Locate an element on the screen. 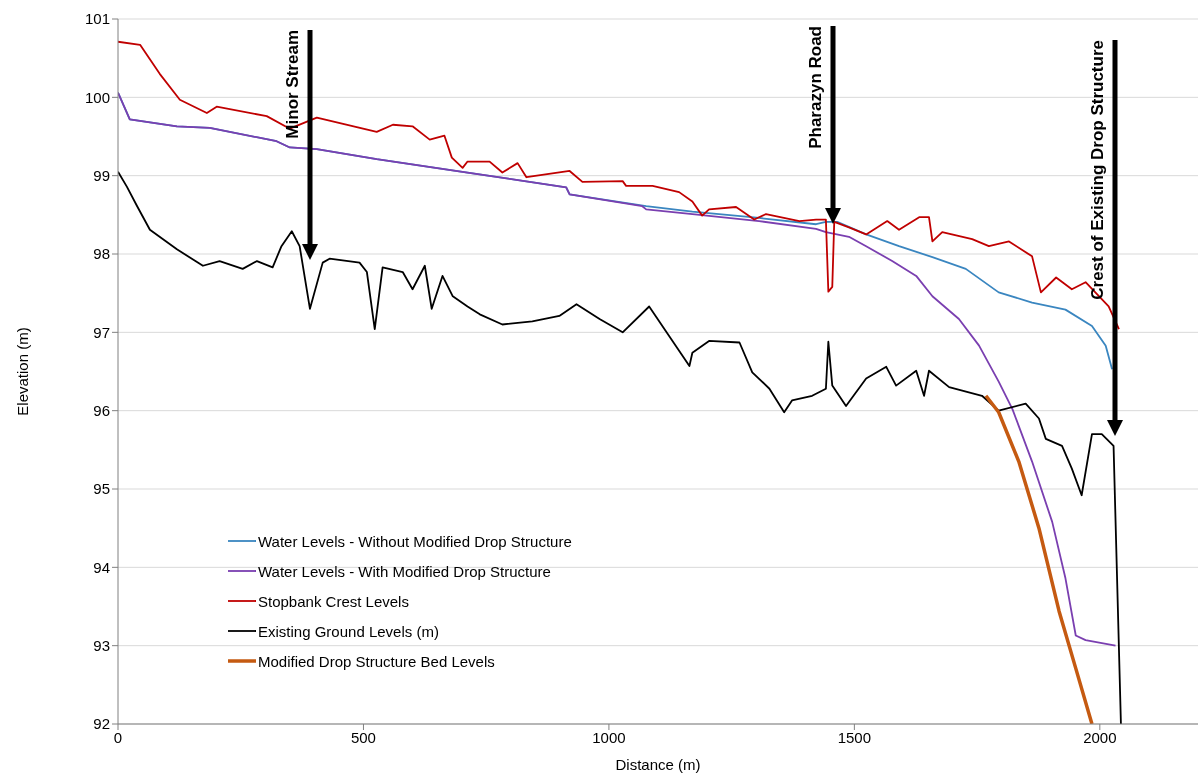 Image resolution: width=1198 pixels, height=784 pixels. line-series is located at coordinates (1039, 559).